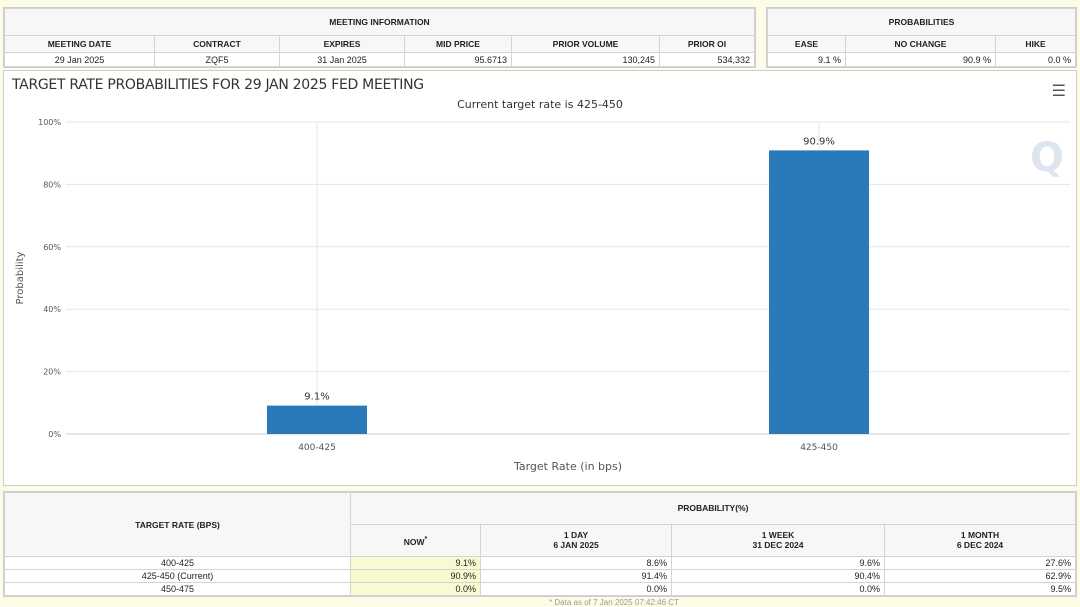 The width and height of the screenshot is (1080, 607). What do you see at coordinates (920, 59) in the screenshot?
I see `no-change-value: 90.9 %` at bounding box center [920, 59].